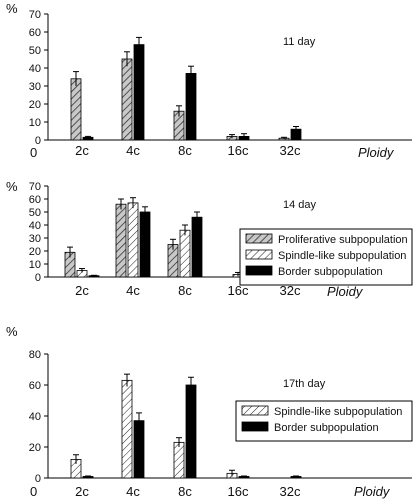  Describe the element at coordinates (33, 152) in the screenshot. I see `panel-11-day-x-origin: 0` at that location.